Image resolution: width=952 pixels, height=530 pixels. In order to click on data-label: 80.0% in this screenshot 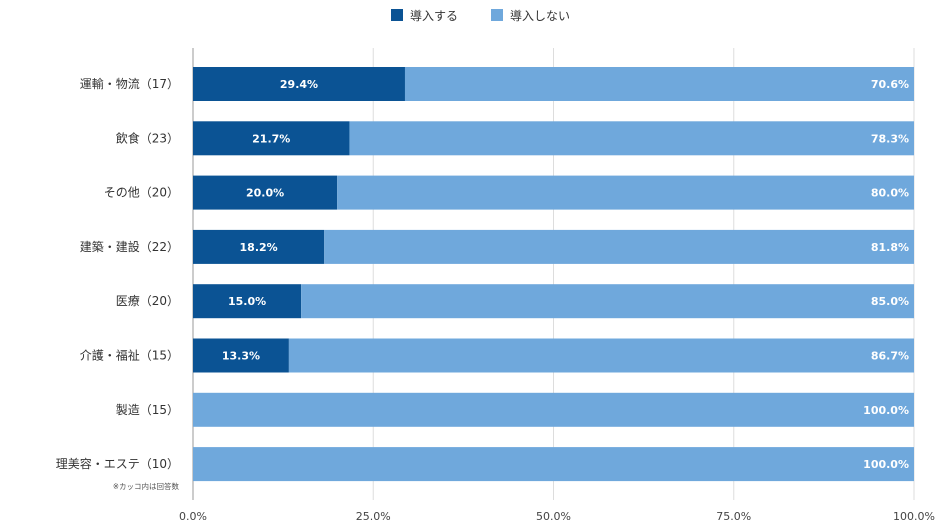, I will do `click(890, 193)`.